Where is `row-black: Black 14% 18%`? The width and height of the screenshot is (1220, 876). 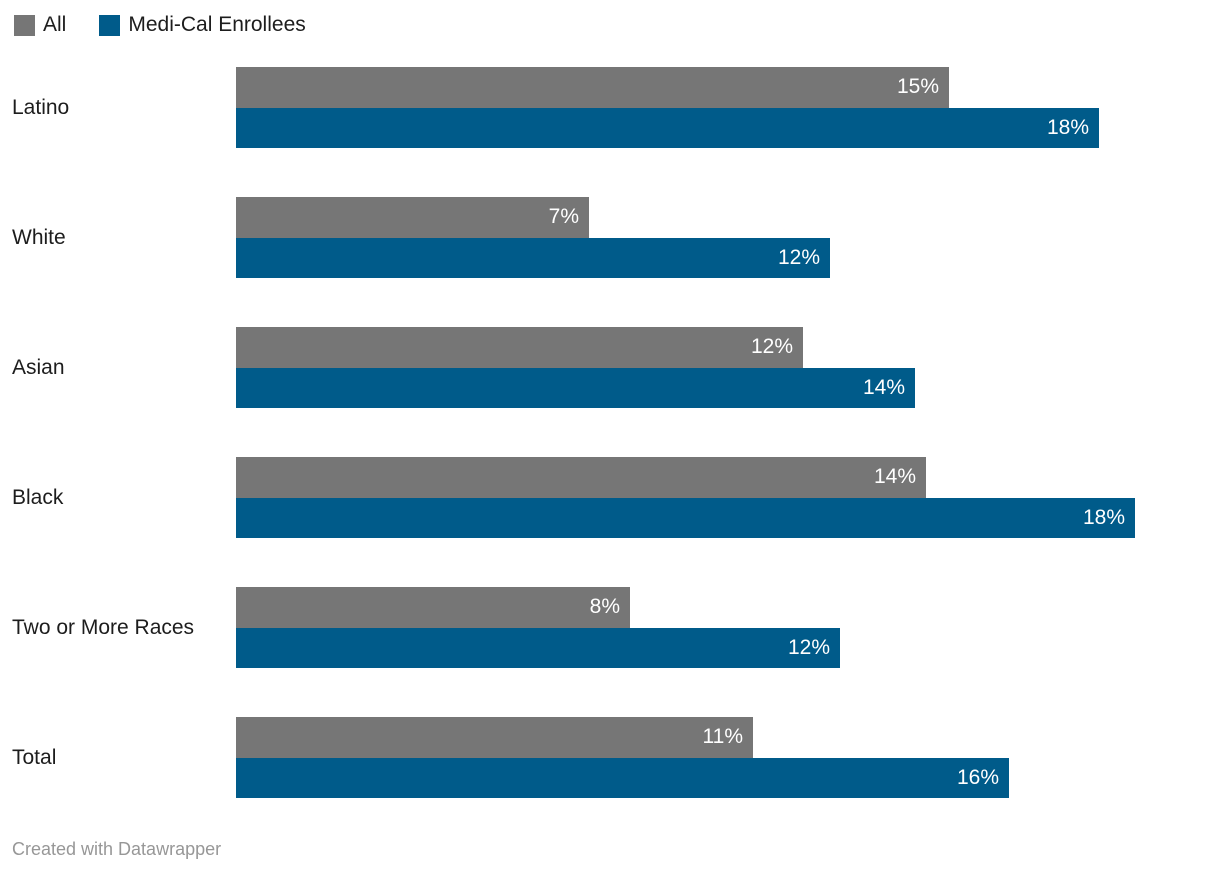 row-black: Black 14% 18% is located at coordinates (610, 497).